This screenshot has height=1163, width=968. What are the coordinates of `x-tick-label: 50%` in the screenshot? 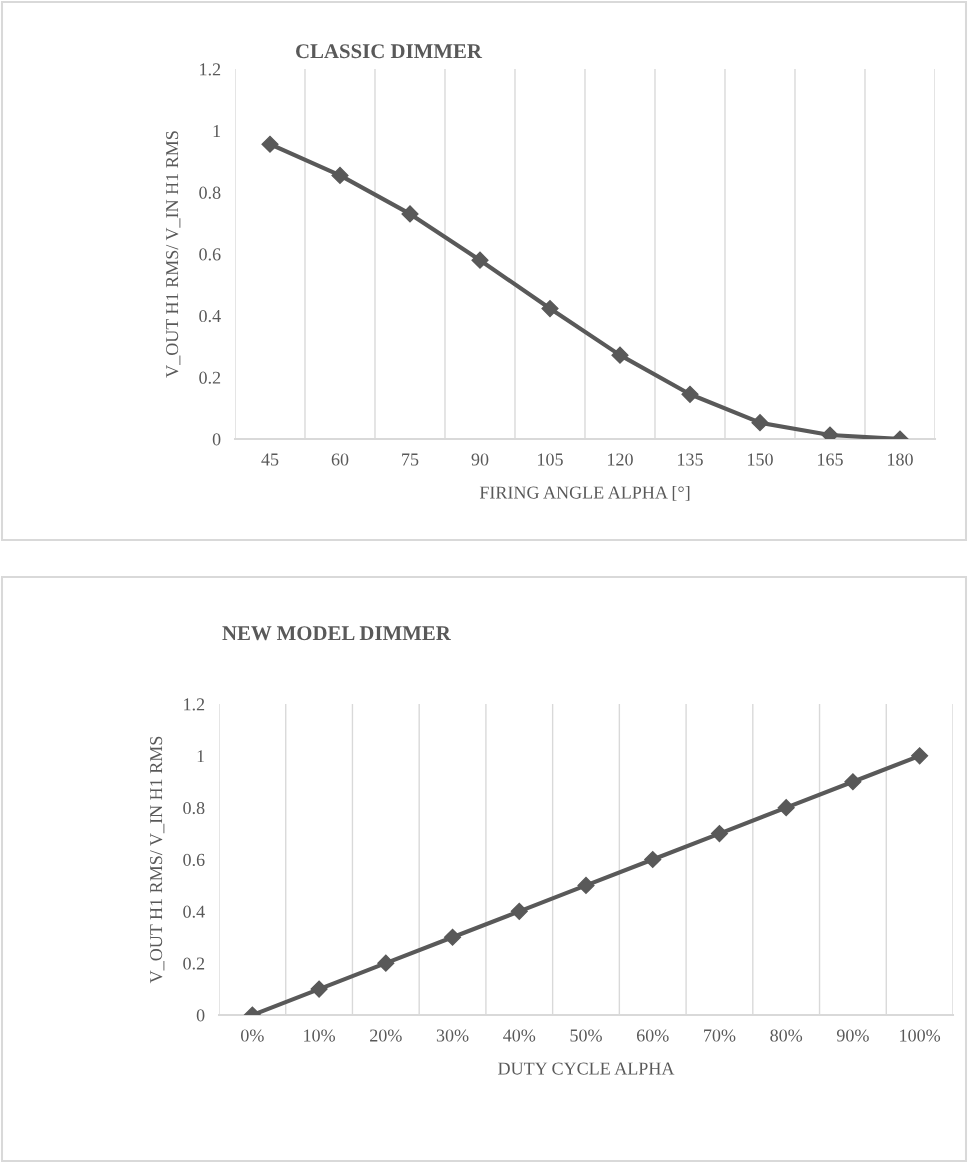 It's located at (586, 1035).